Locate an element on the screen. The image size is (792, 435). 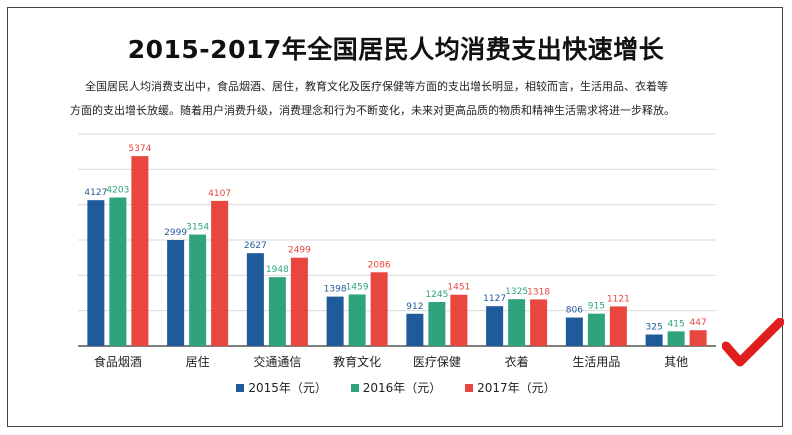
data-label-2017: 4107 is located at coordinates (219, 194).